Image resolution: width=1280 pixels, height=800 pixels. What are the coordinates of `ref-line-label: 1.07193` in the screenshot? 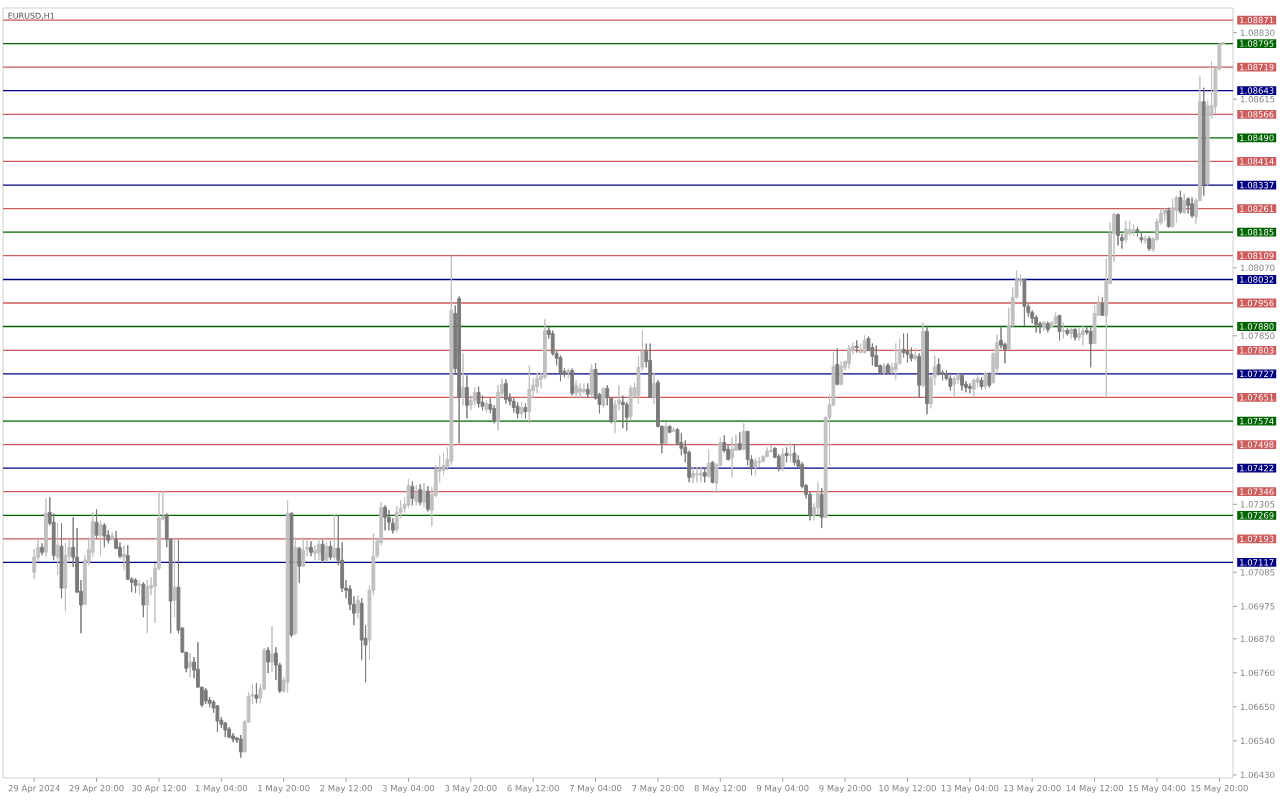 It's located at (1257, 539).